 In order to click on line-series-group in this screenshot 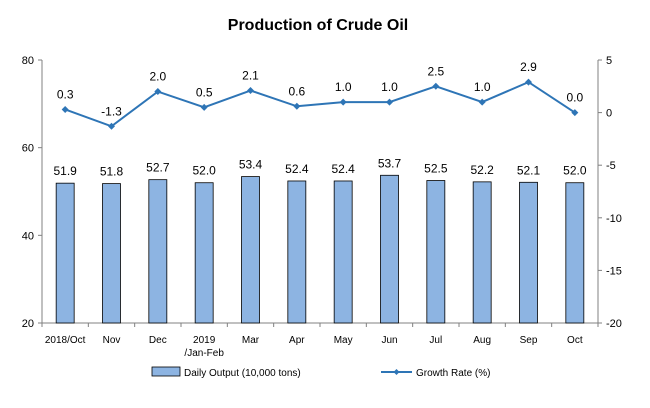, I will do `click(320, 104)`.